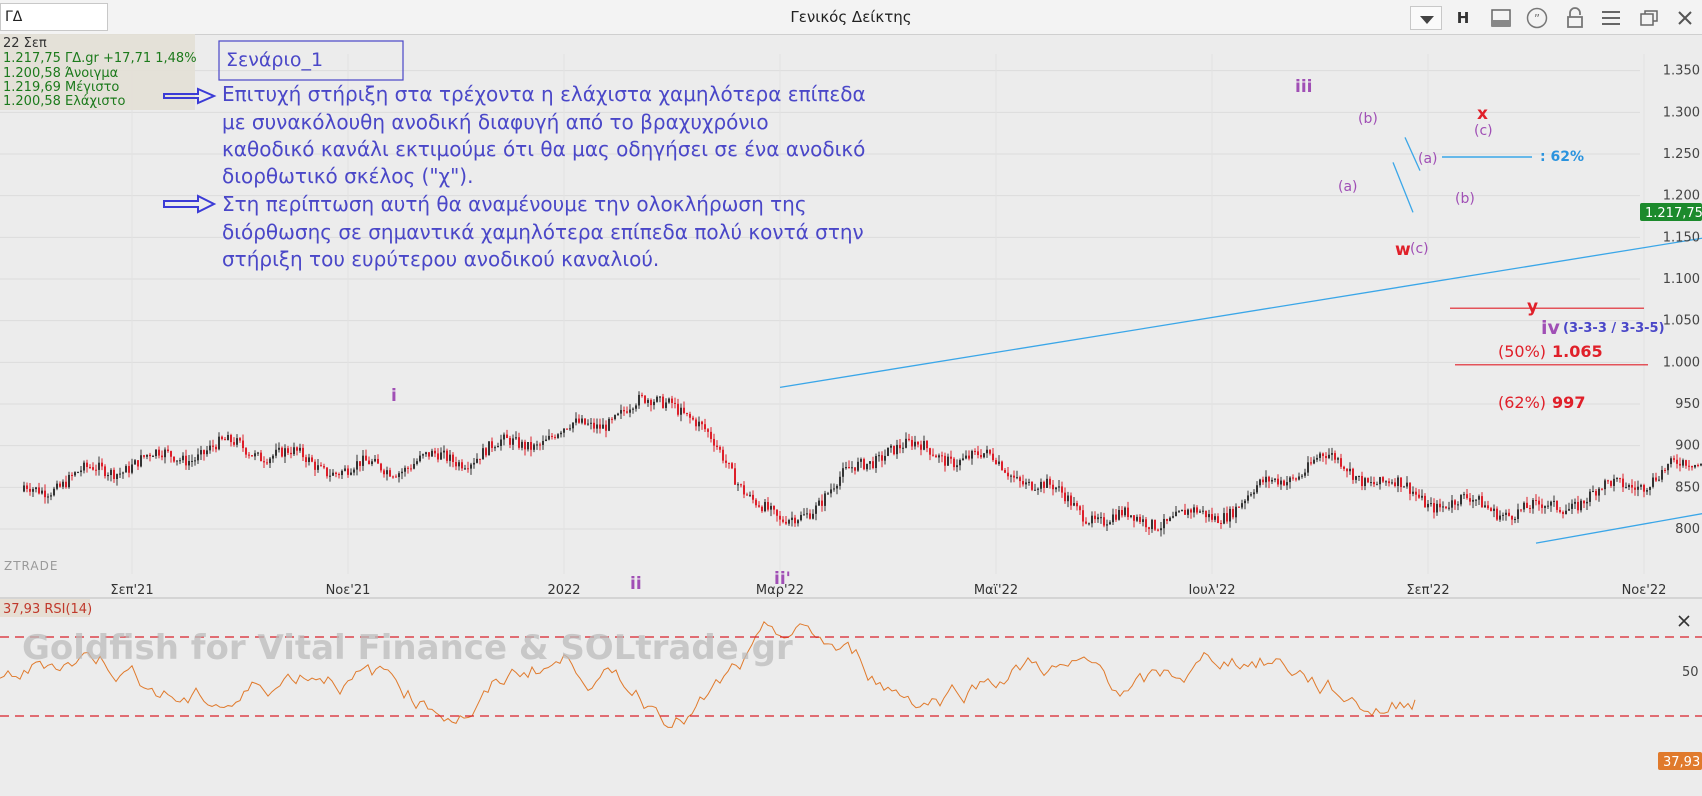 This screenshot has height=796, width=1702. I want to click on symbol-field: ΓΔ, so click(54, 17).